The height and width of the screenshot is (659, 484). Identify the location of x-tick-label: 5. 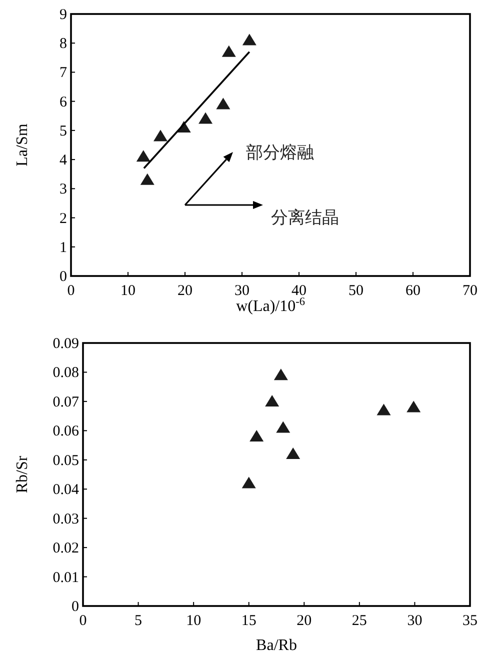
(138, 621).